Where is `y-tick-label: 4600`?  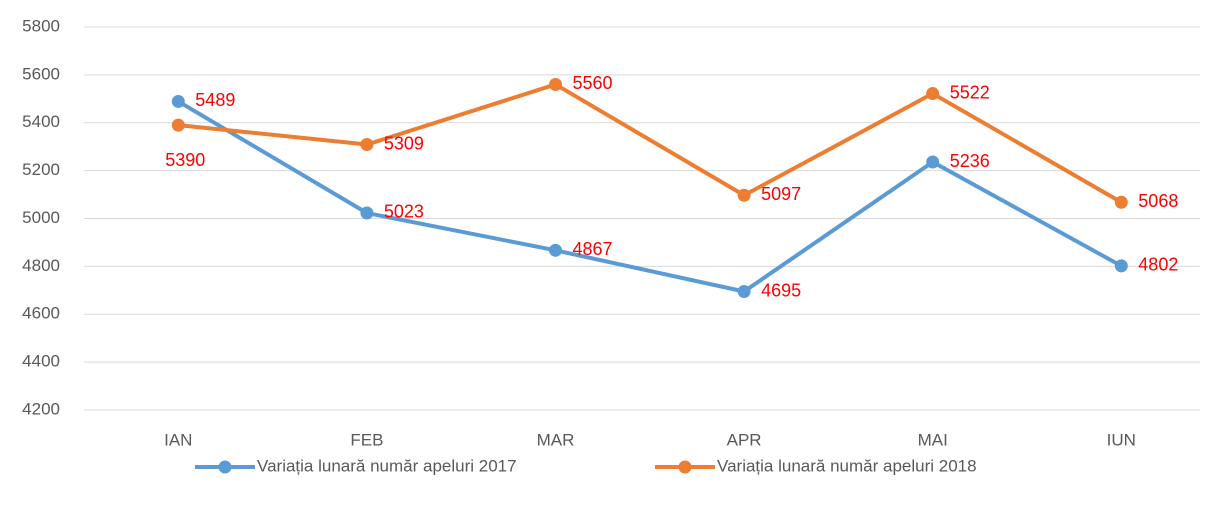 y-tick-label: 4600 is located at coordinates (41, 313).